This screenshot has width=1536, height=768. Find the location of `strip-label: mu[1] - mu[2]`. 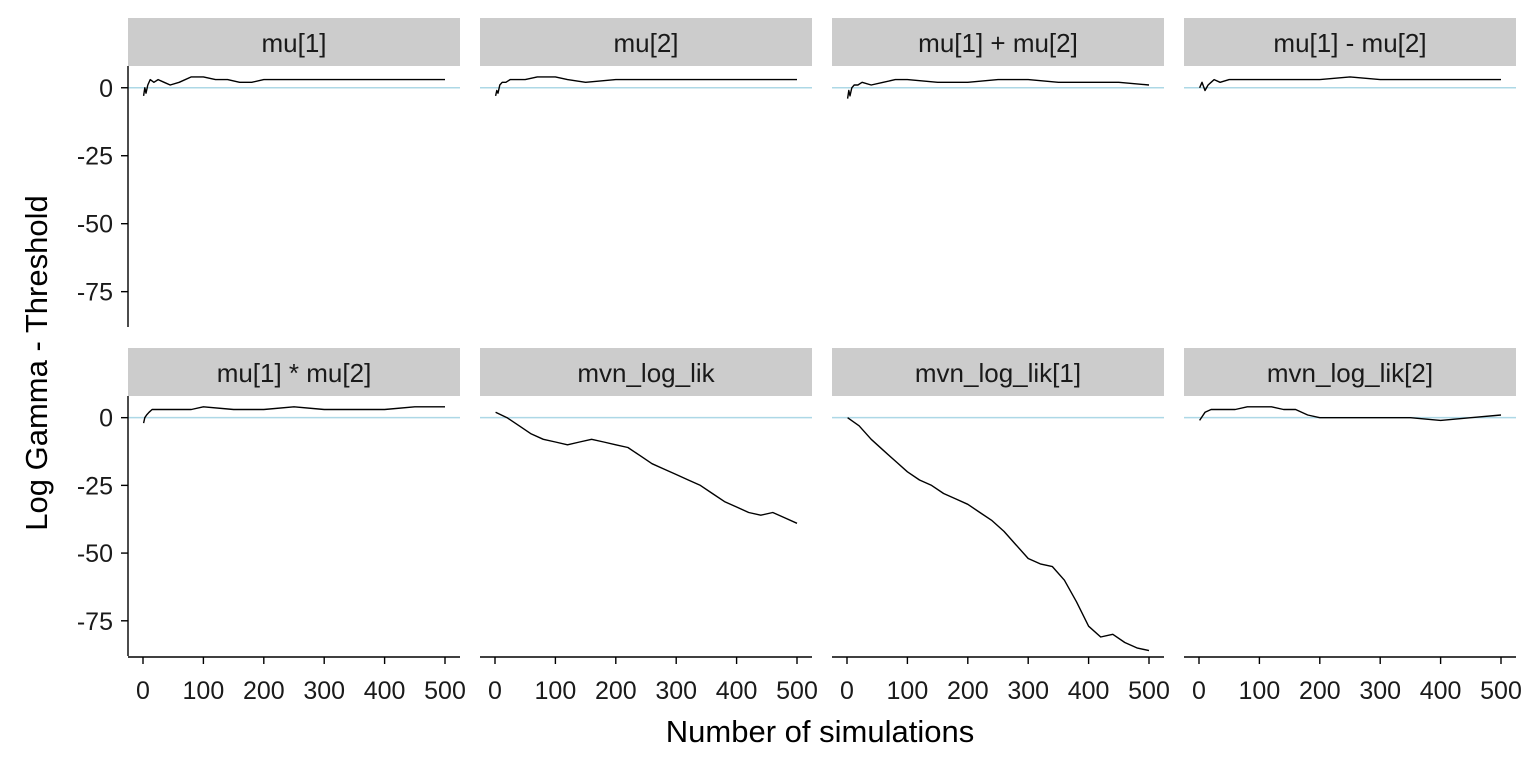

strip-label: mu[1] - mu[2] is located at coordinates (1349, 43).